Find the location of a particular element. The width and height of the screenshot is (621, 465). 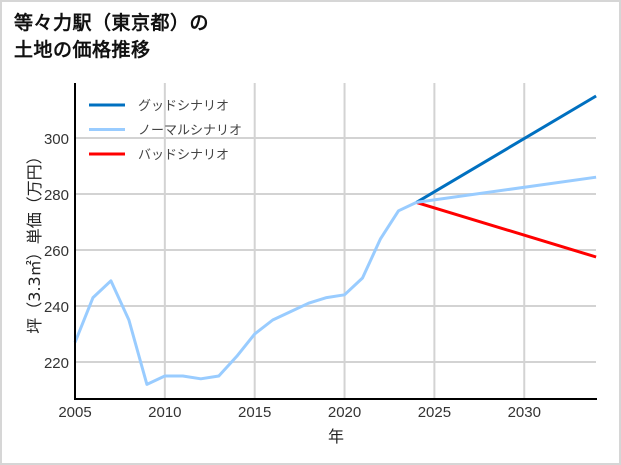

x-axis-label: 年 is located at coordinates (336, 436).